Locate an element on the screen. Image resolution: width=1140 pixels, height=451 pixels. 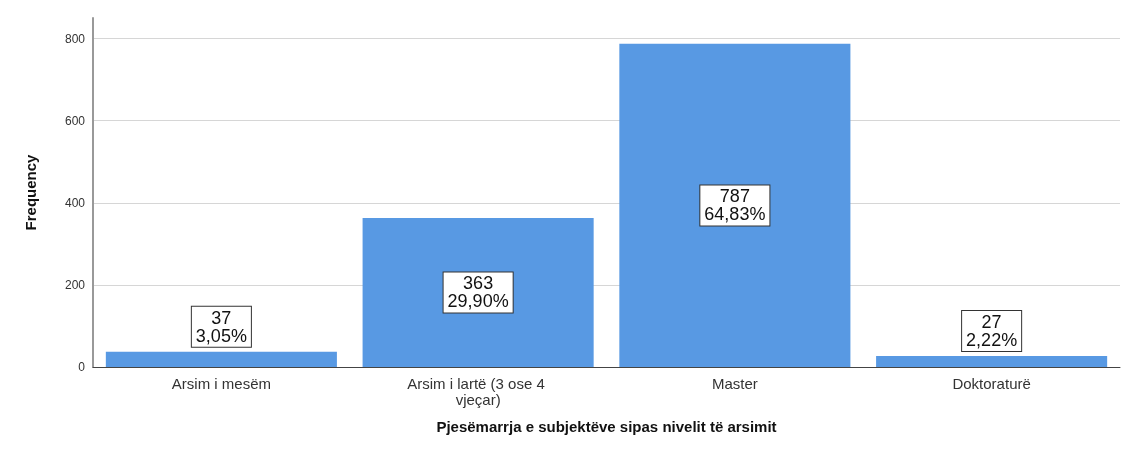
x-tick-label: Doktoraturë is located at coordinates (991, 383).